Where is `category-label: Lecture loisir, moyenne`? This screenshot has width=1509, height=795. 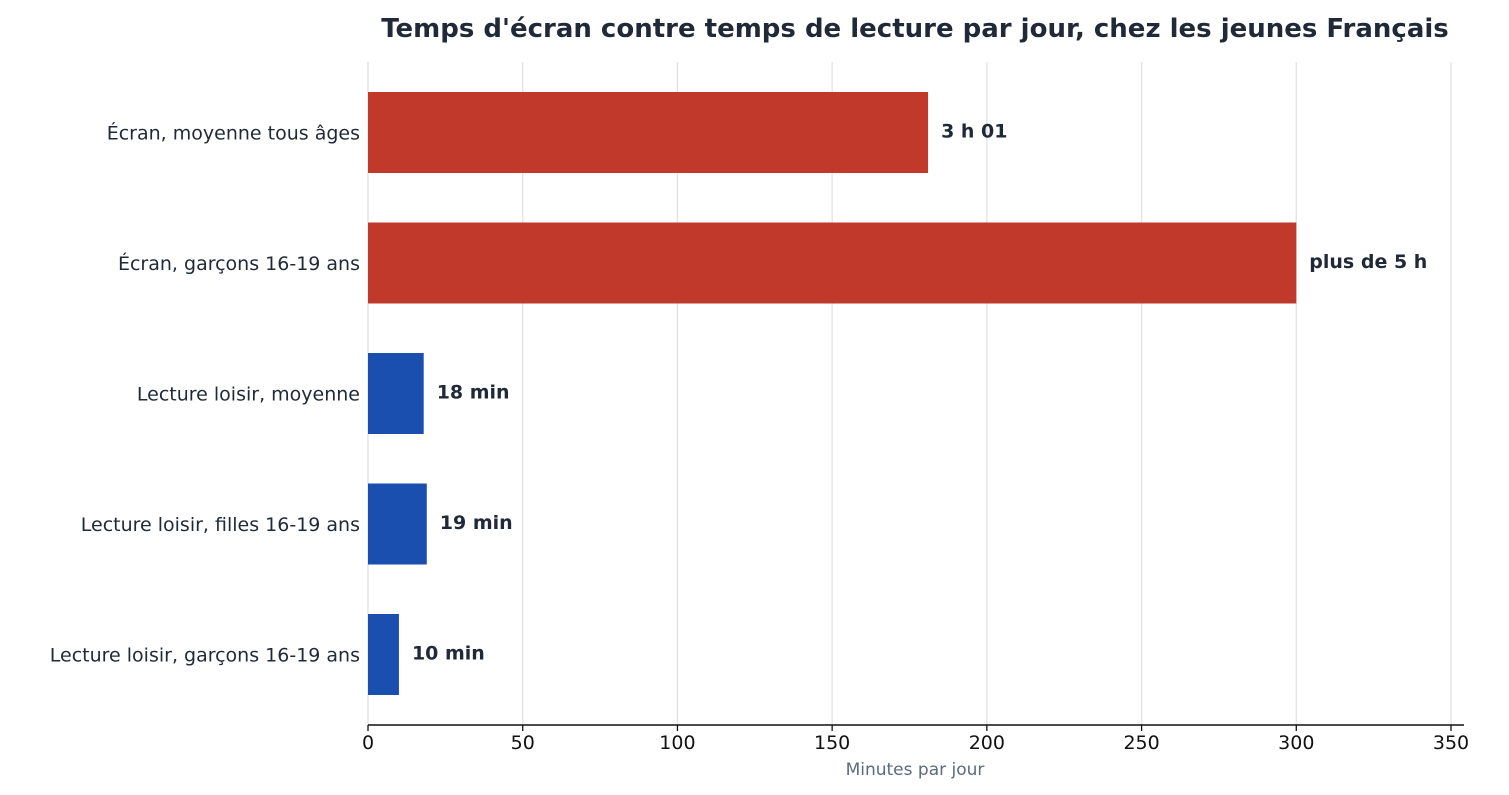
category-label: Lecture loisir, moyenne is located at coordinates (248, 395).